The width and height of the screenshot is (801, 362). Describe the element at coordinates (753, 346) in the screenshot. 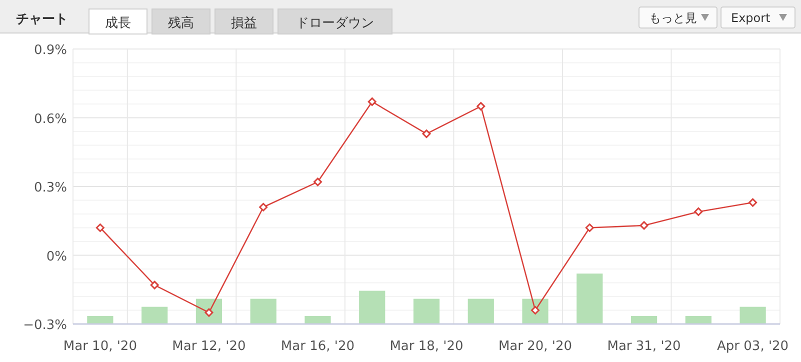

I see `x-tick-label: Apr 03, '20` at that location.